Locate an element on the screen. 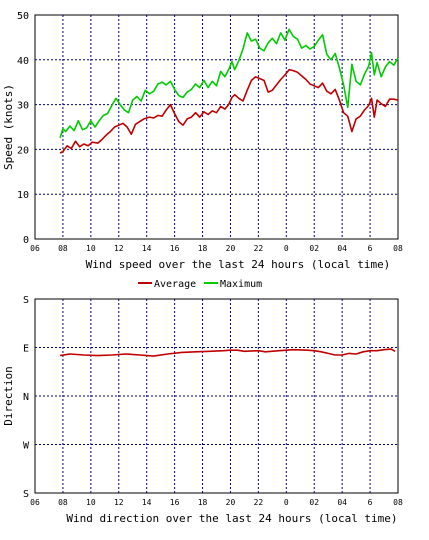 This screenshot has width=429, height=540. wind-speed-x-tick-label: 0 is located at coordinates (286, 248).